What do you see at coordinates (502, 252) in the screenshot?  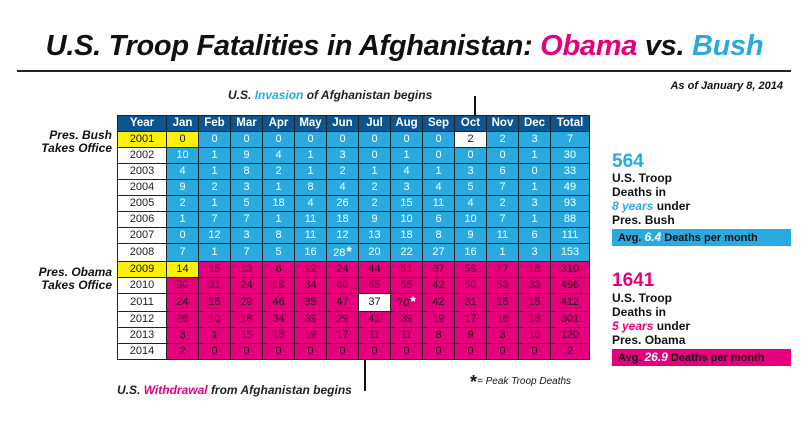 I see `cell-2008-nov: 1` at bounding box center [502, 252].